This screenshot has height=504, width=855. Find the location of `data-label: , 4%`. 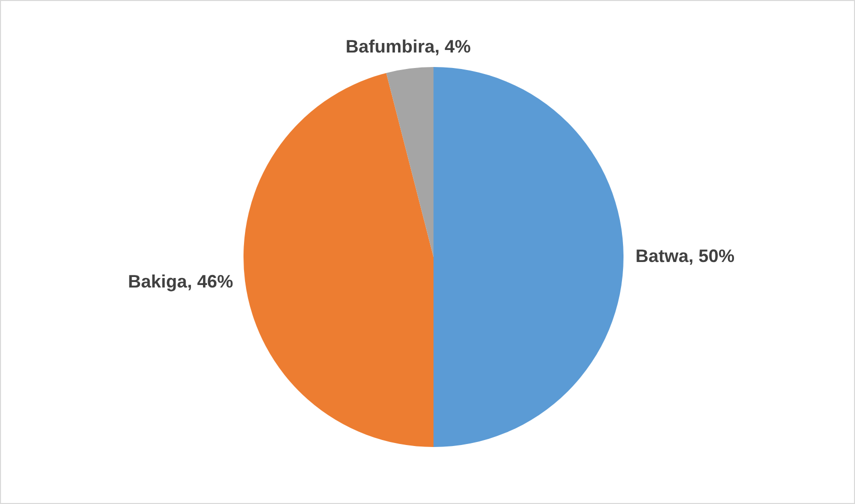

data-label: , 4% is located at coordinates (452, 46).